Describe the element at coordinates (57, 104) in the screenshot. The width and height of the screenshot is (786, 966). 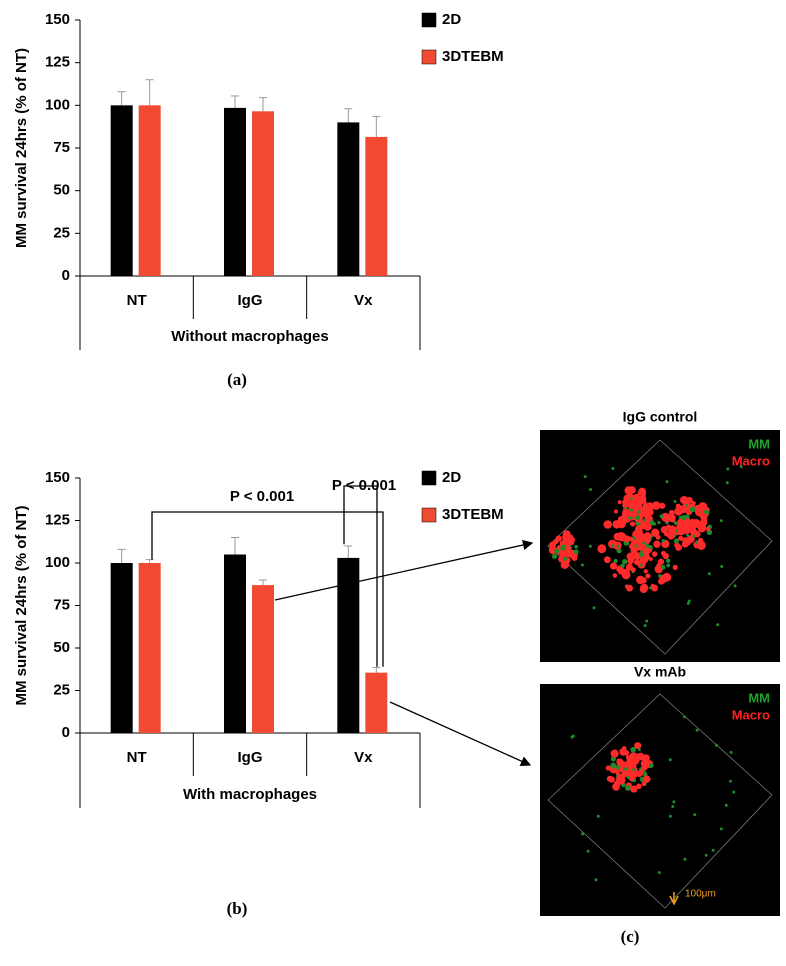
I see `y-tick-label: 100` at that location.